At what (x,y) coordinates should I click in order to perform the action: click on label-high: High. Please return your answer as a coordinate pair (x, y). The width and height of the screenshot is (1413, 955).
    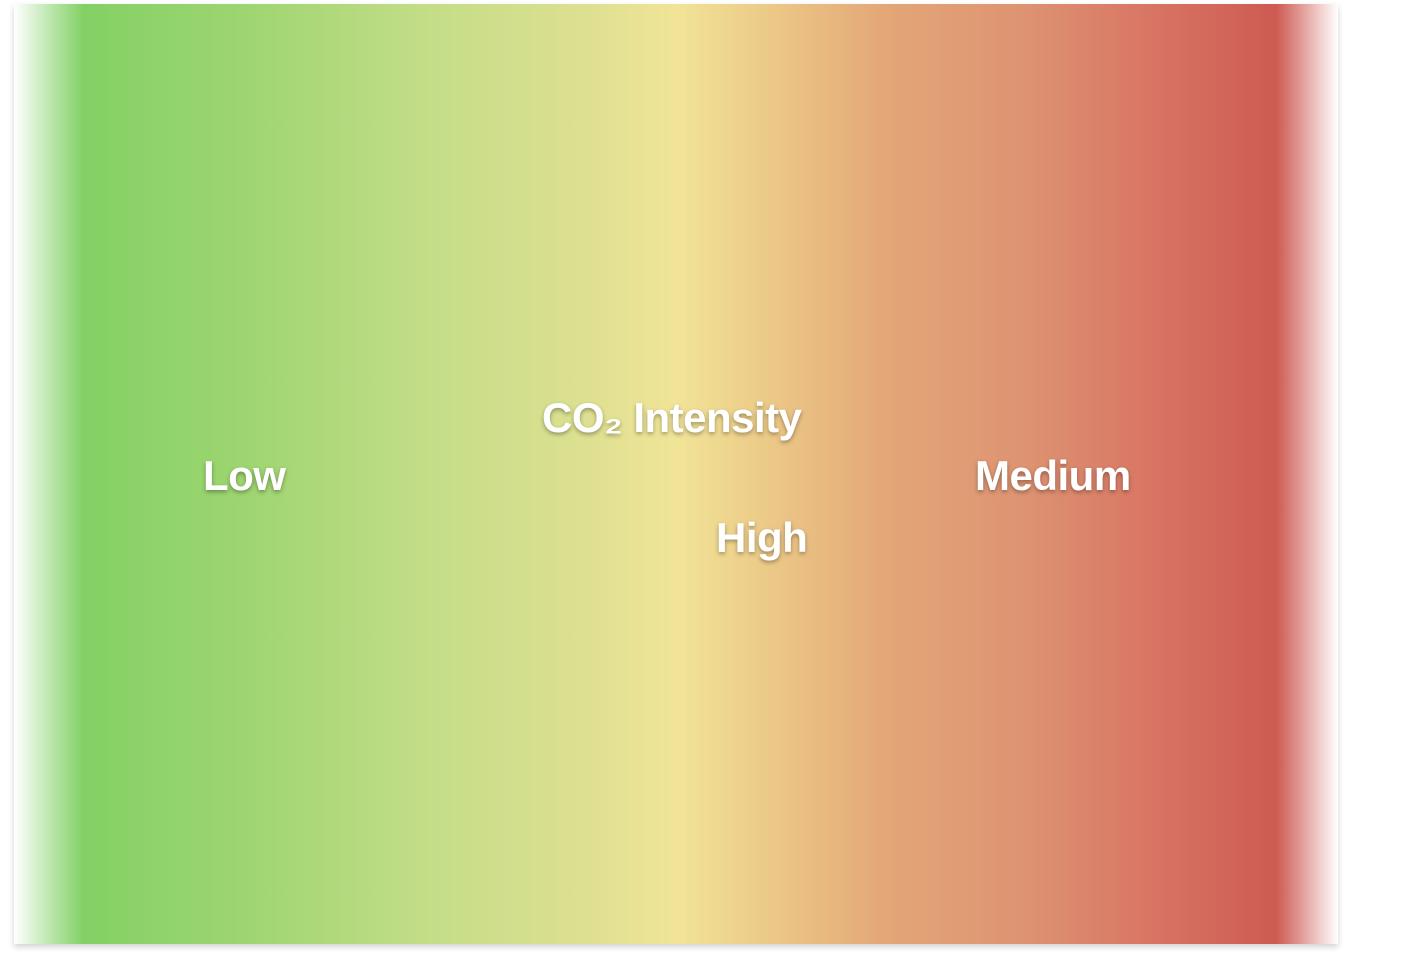
    Looking at the image, I should click on (762, 537).